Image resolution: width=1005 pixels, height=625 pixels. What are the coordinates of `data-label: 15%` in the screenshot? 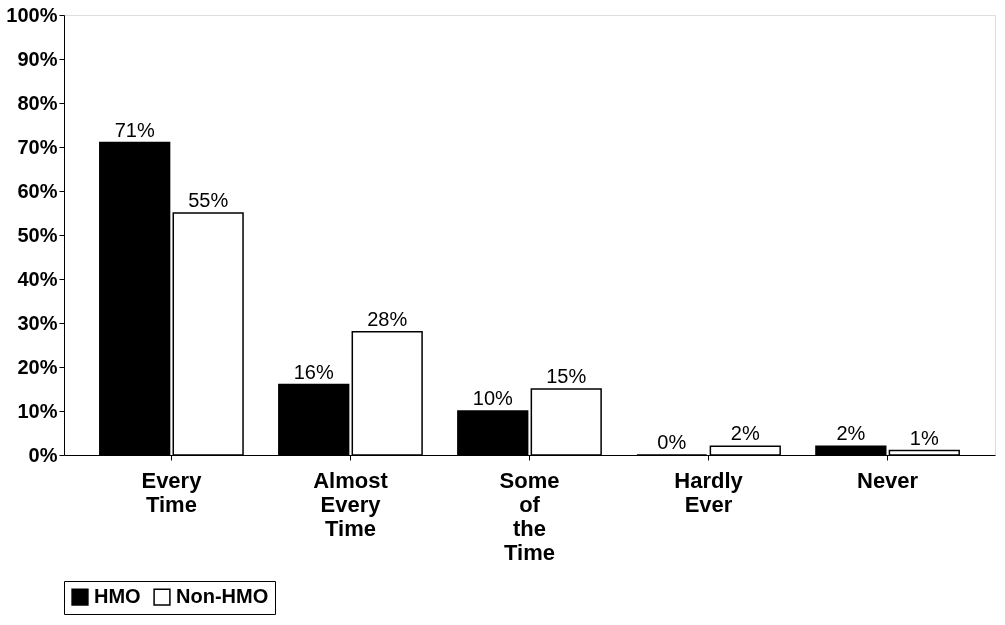 It's located at (566, 376).